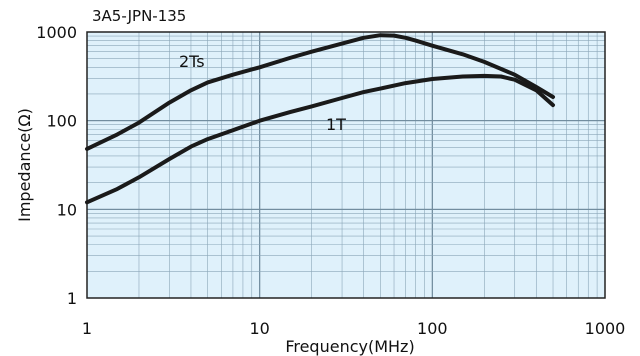  Describe the element at coordinates (432, 328) in the screenshot. I see `x-tick-label: 100` at that location.